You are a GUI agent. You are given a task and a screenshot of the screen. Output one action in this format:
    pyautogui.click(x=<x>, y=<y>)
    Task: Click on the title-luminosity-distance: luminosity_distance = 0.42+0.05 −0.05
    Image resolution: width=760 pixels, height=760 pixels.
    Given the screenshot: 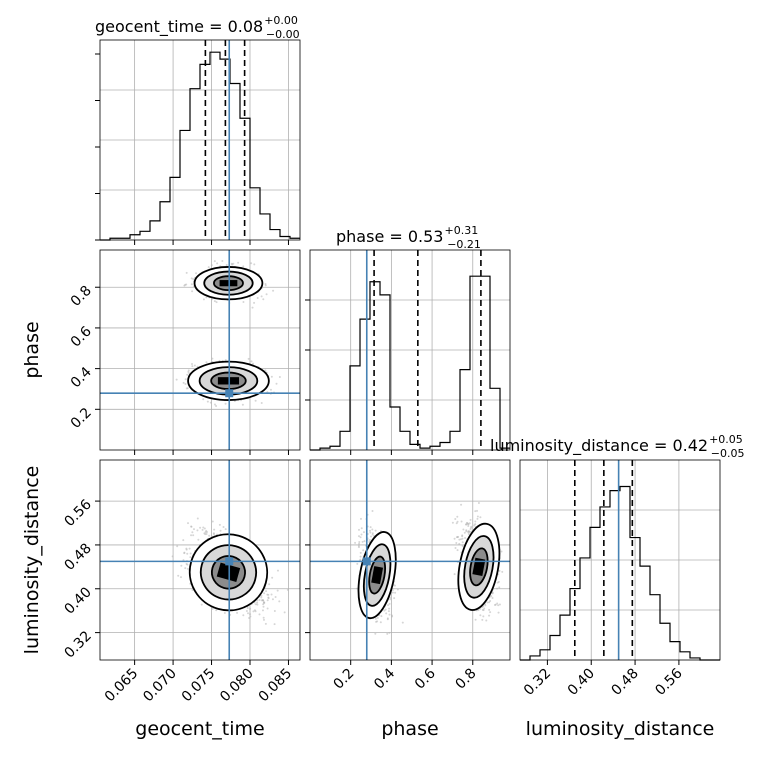 What is the action you would take?
    pyautogui.click(x=617, y=446)
    